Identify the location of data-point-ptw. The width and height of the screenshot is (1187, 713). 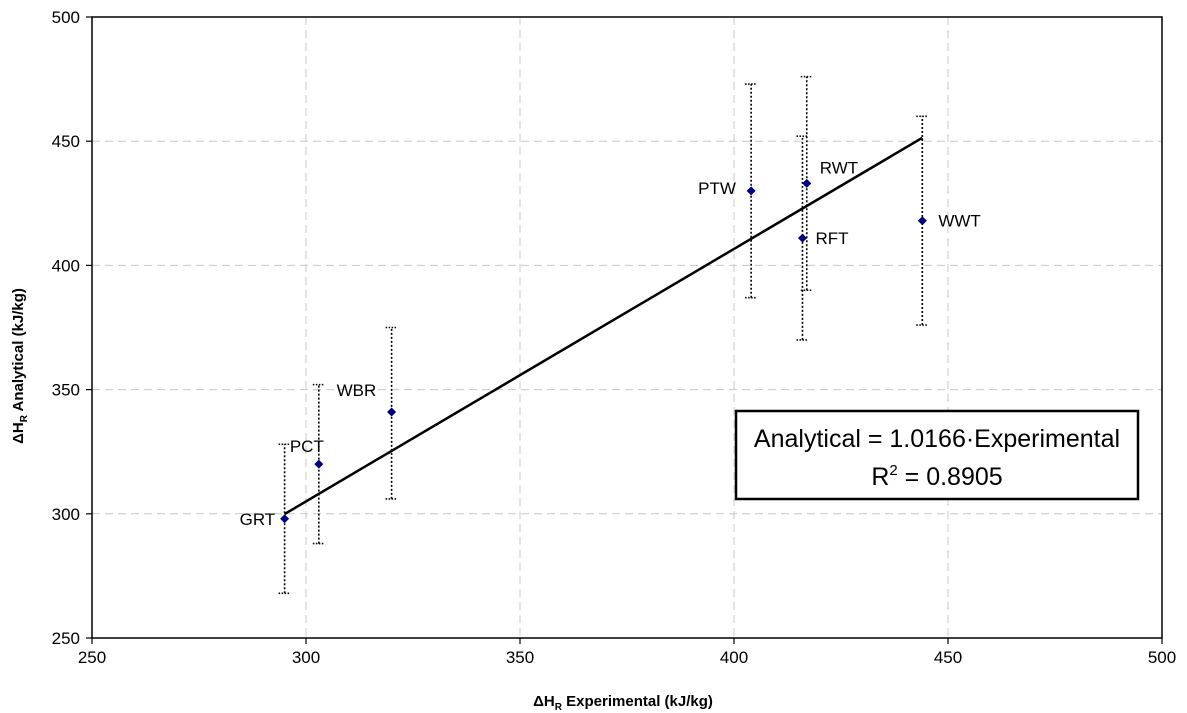
(751, 191).